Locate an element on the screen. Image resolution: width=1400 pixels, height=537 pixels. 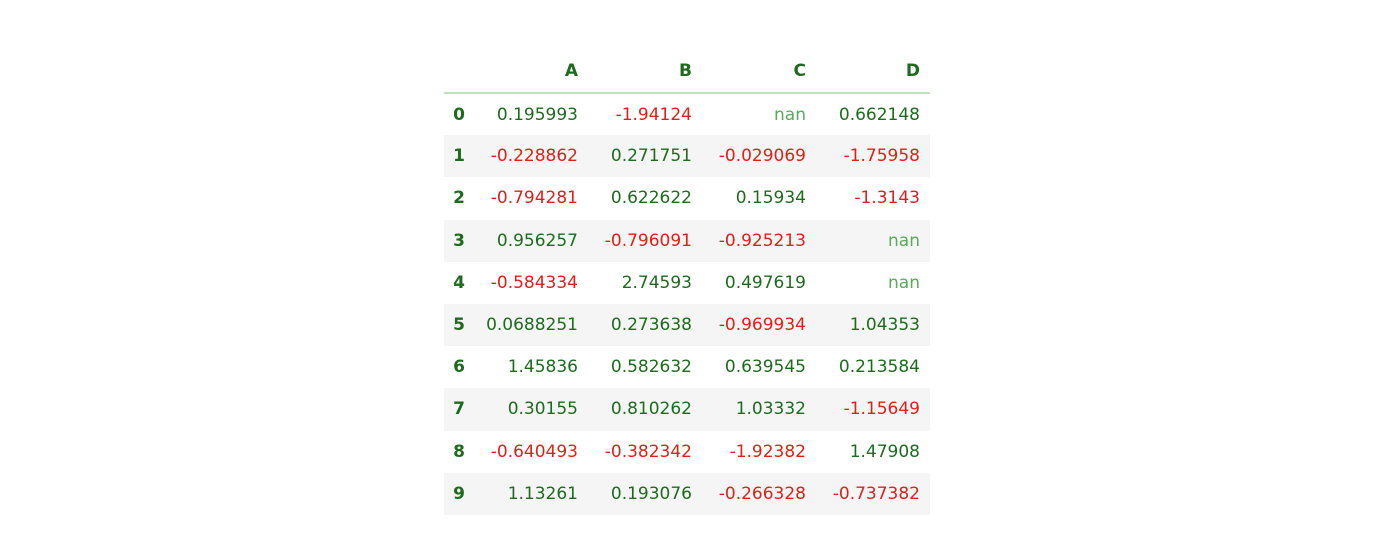
table-cell: -1.75958 is located at coordinates (881, 156).